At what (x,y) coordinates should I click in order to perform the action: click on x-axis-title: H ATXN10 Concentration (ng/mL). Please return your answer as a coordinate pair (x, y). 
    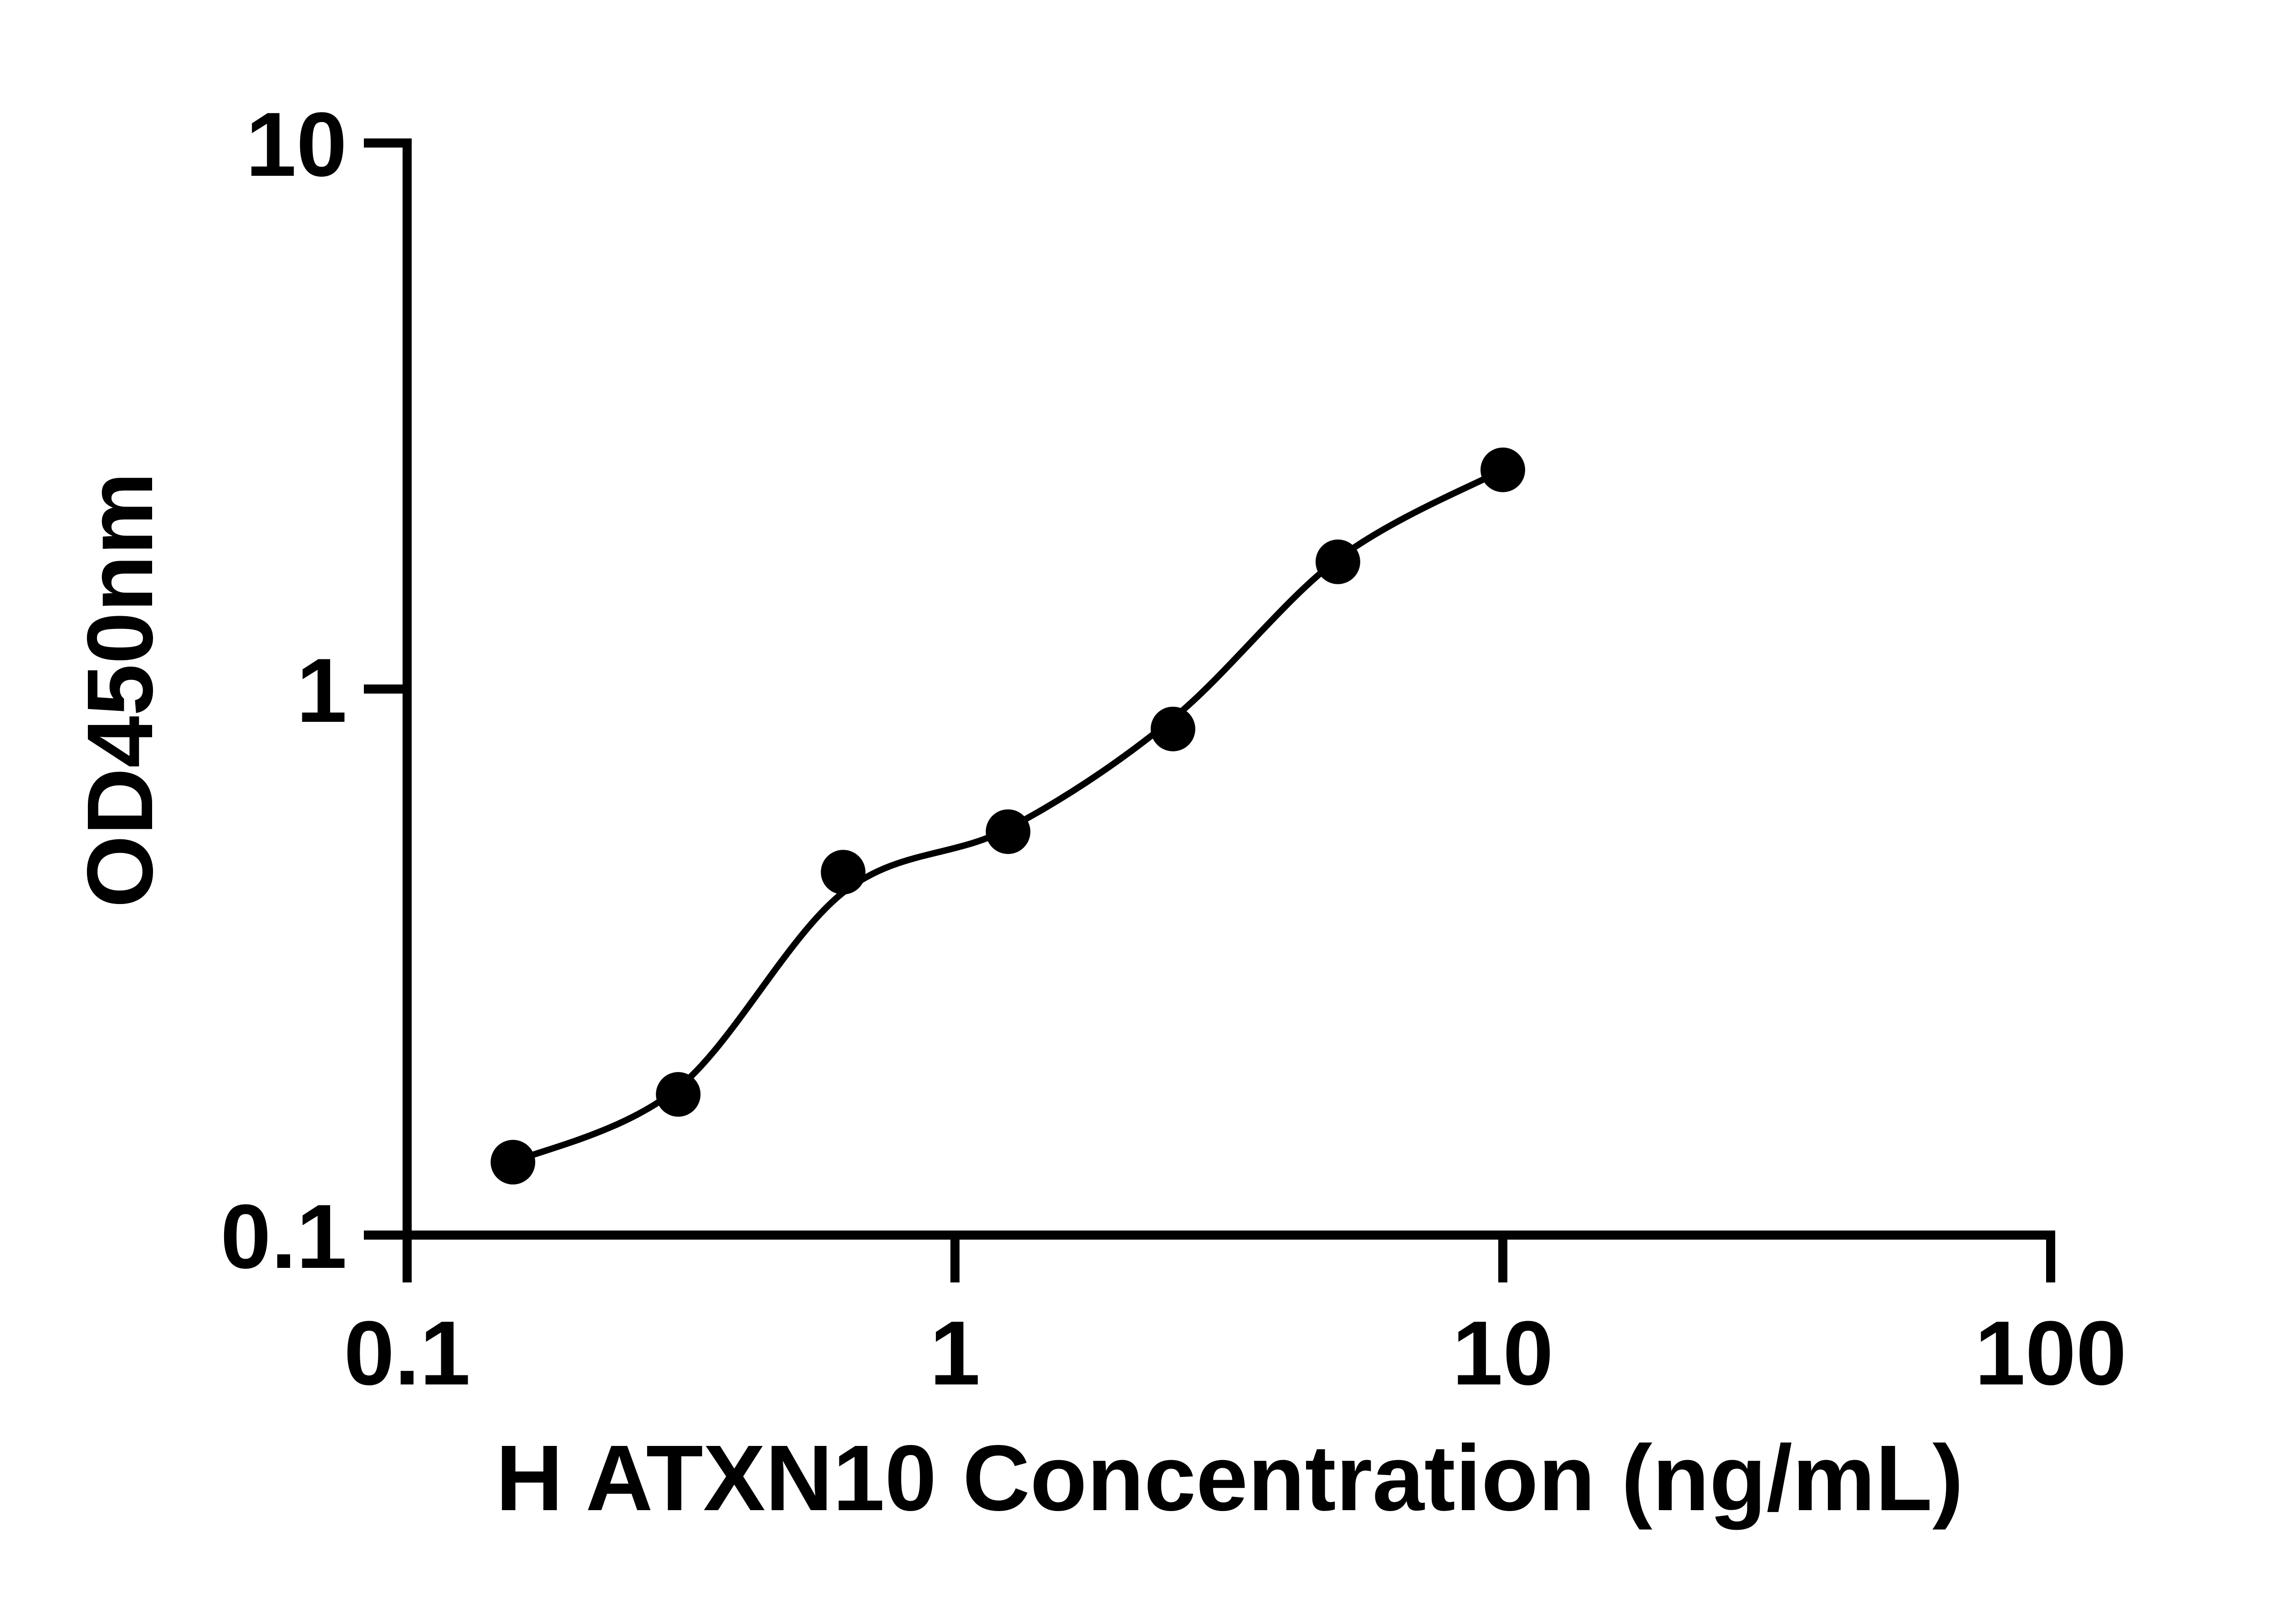
    Looking at the image, I should click on (1229, 1478).